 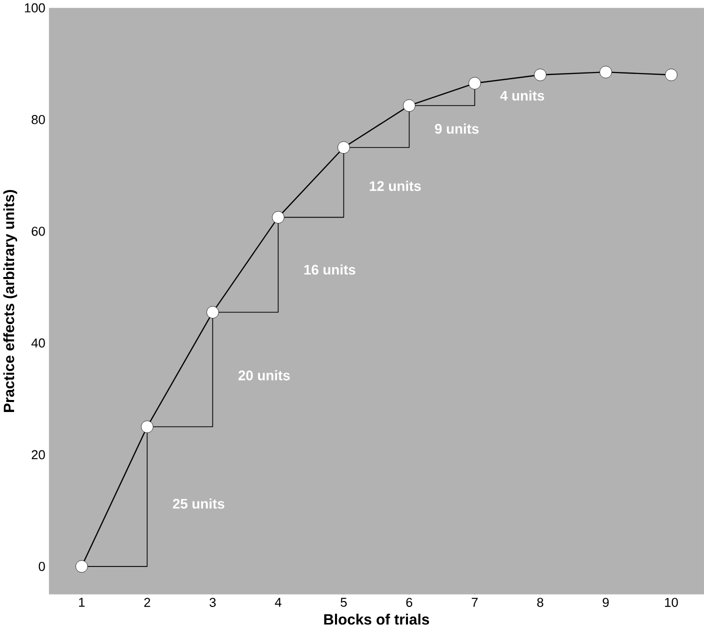 What do you see at coordinates (198, 503) in the screenshot?
I see `annotation: 25 units` at bounding box center [198, 503].